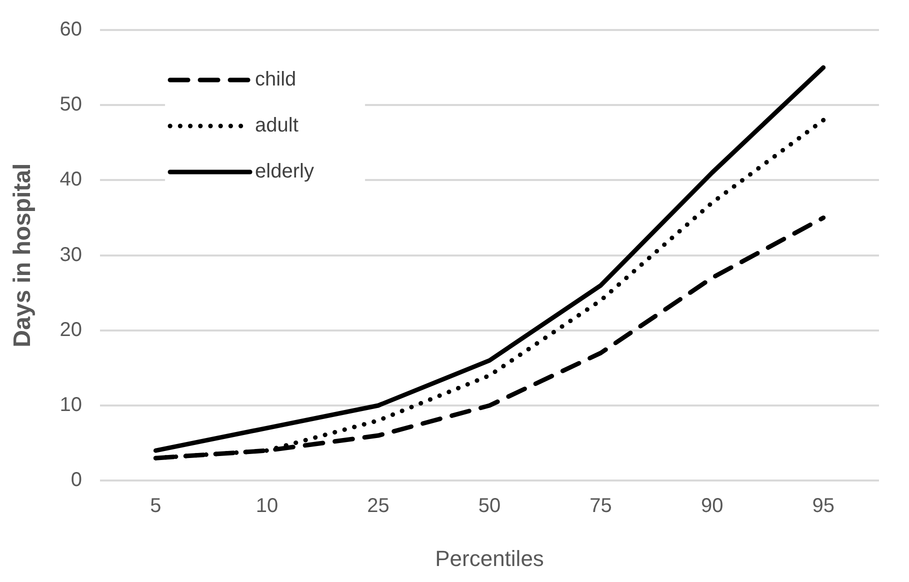 The width and height of the screenshot is (909, 582). Describe the element at coordinates (22, 255) in the screenshot. I see `y-axis-title: Days in hospital` at that location.